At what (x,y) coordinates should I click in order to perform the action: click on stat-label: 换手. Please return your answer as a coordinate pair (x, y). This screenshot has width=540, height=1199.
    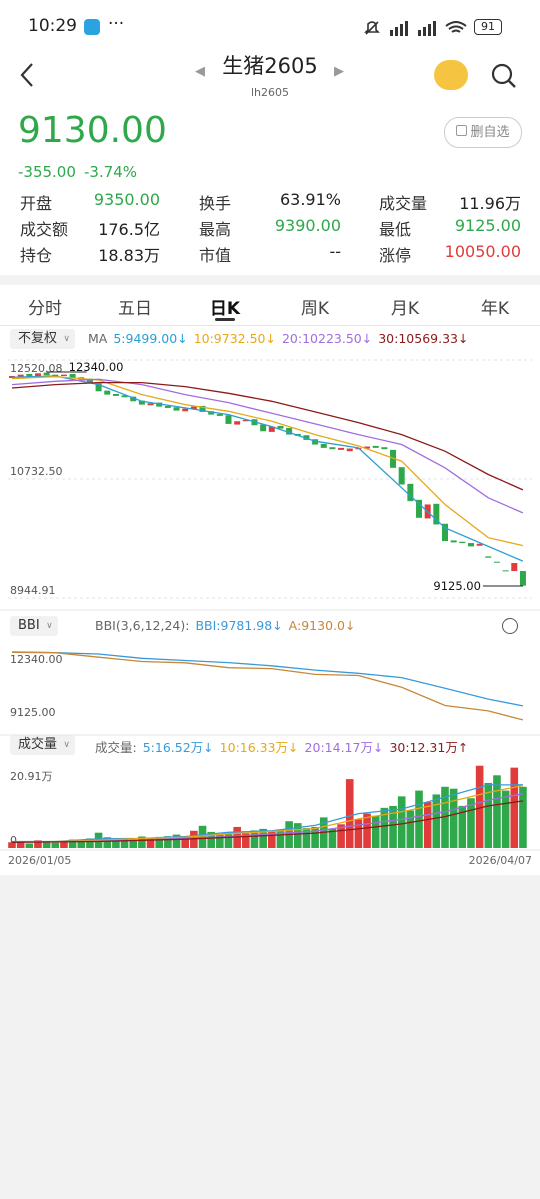
    Looking at the image, I should click on (215, 203).